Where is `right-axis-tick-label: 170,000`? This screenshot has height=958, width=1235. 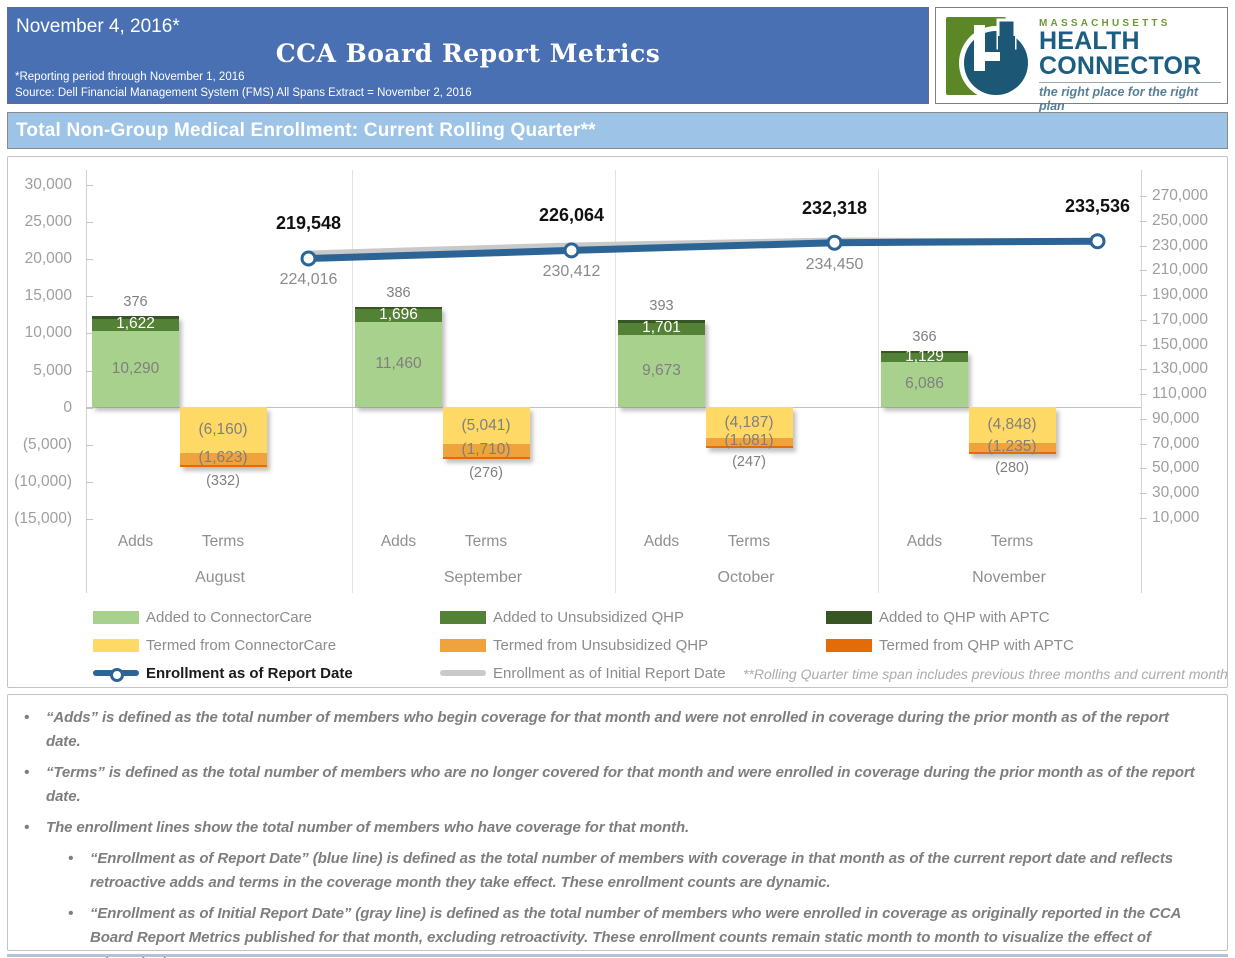 right-axis-tick-label: 170,000 is located at coordinates (1180, 319).